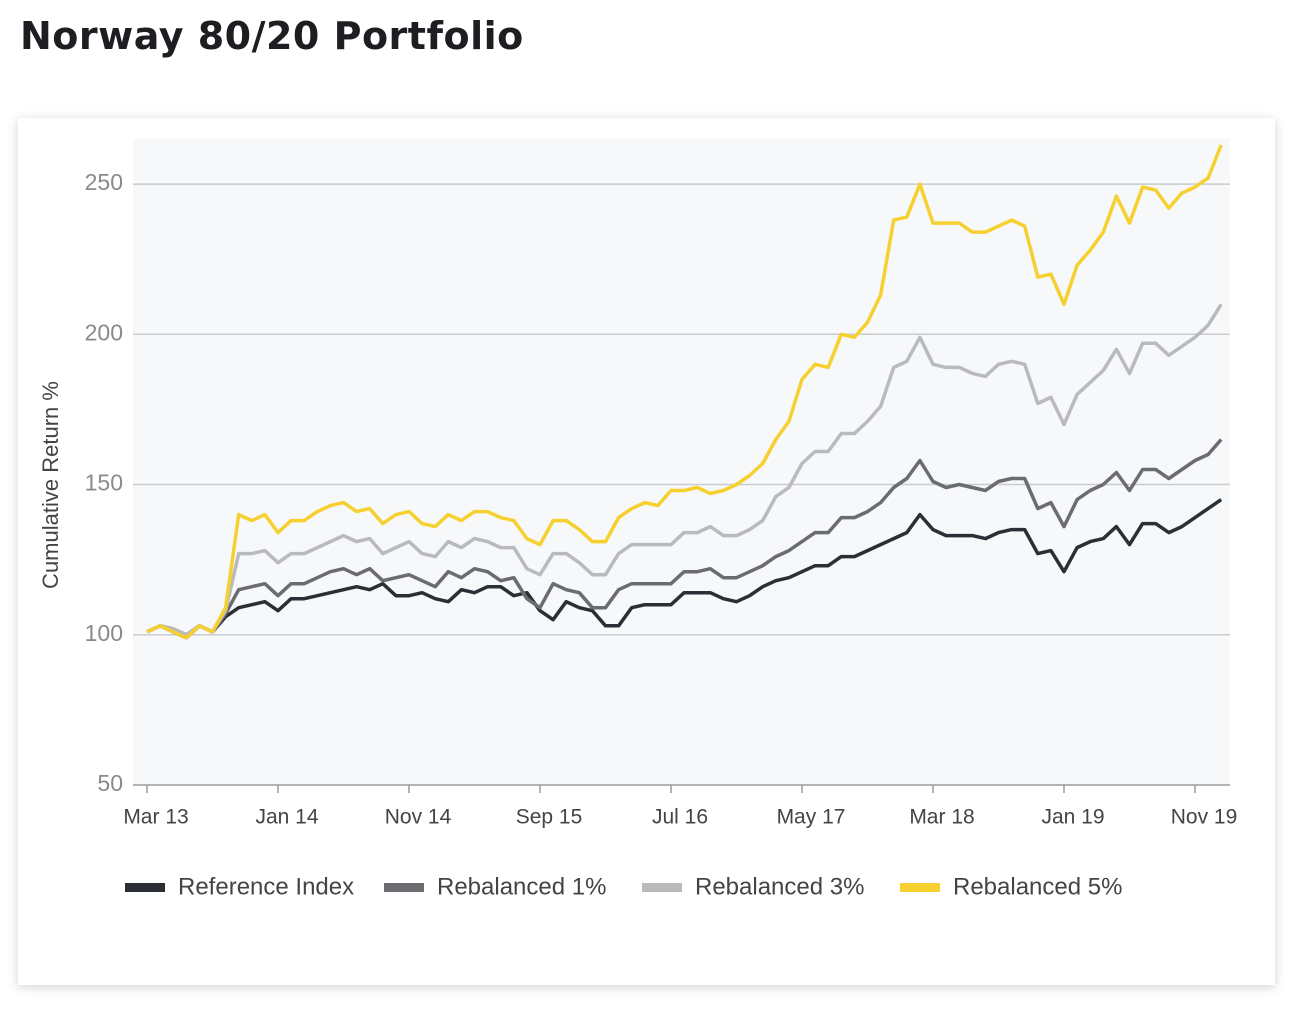 This screenshot has height=1012, width=1300. What do you see at coordinates (110, 783) in the screenshot?
I see `y-tick-label: 50` at bounding box center [110, 783].